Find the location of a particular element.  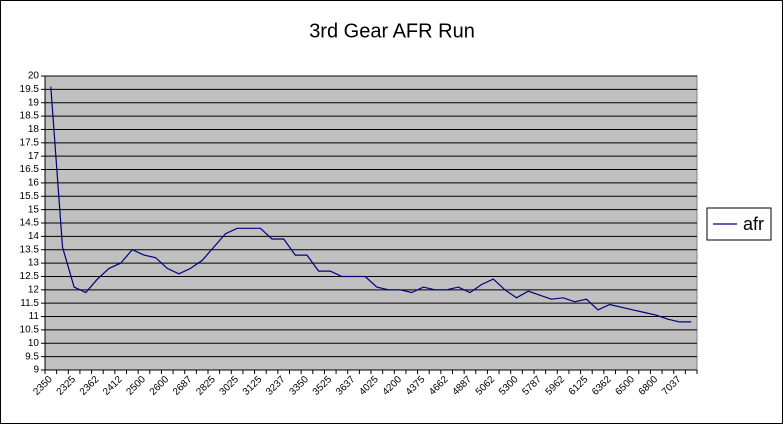

y-tick-label: 19 is located at coordinates (34, 102).